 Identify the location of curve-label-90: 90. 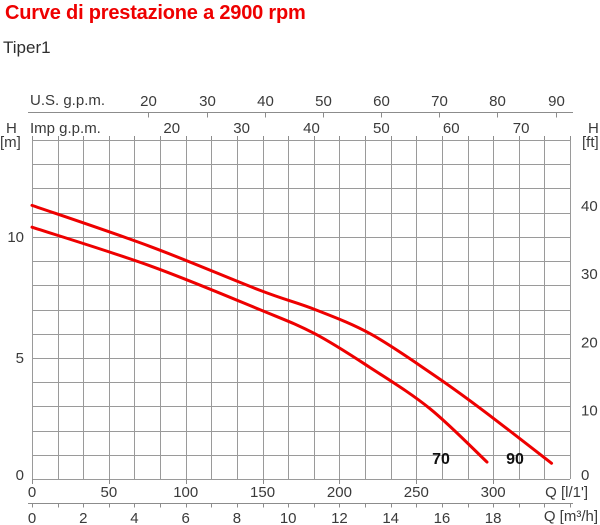
(515, 459).